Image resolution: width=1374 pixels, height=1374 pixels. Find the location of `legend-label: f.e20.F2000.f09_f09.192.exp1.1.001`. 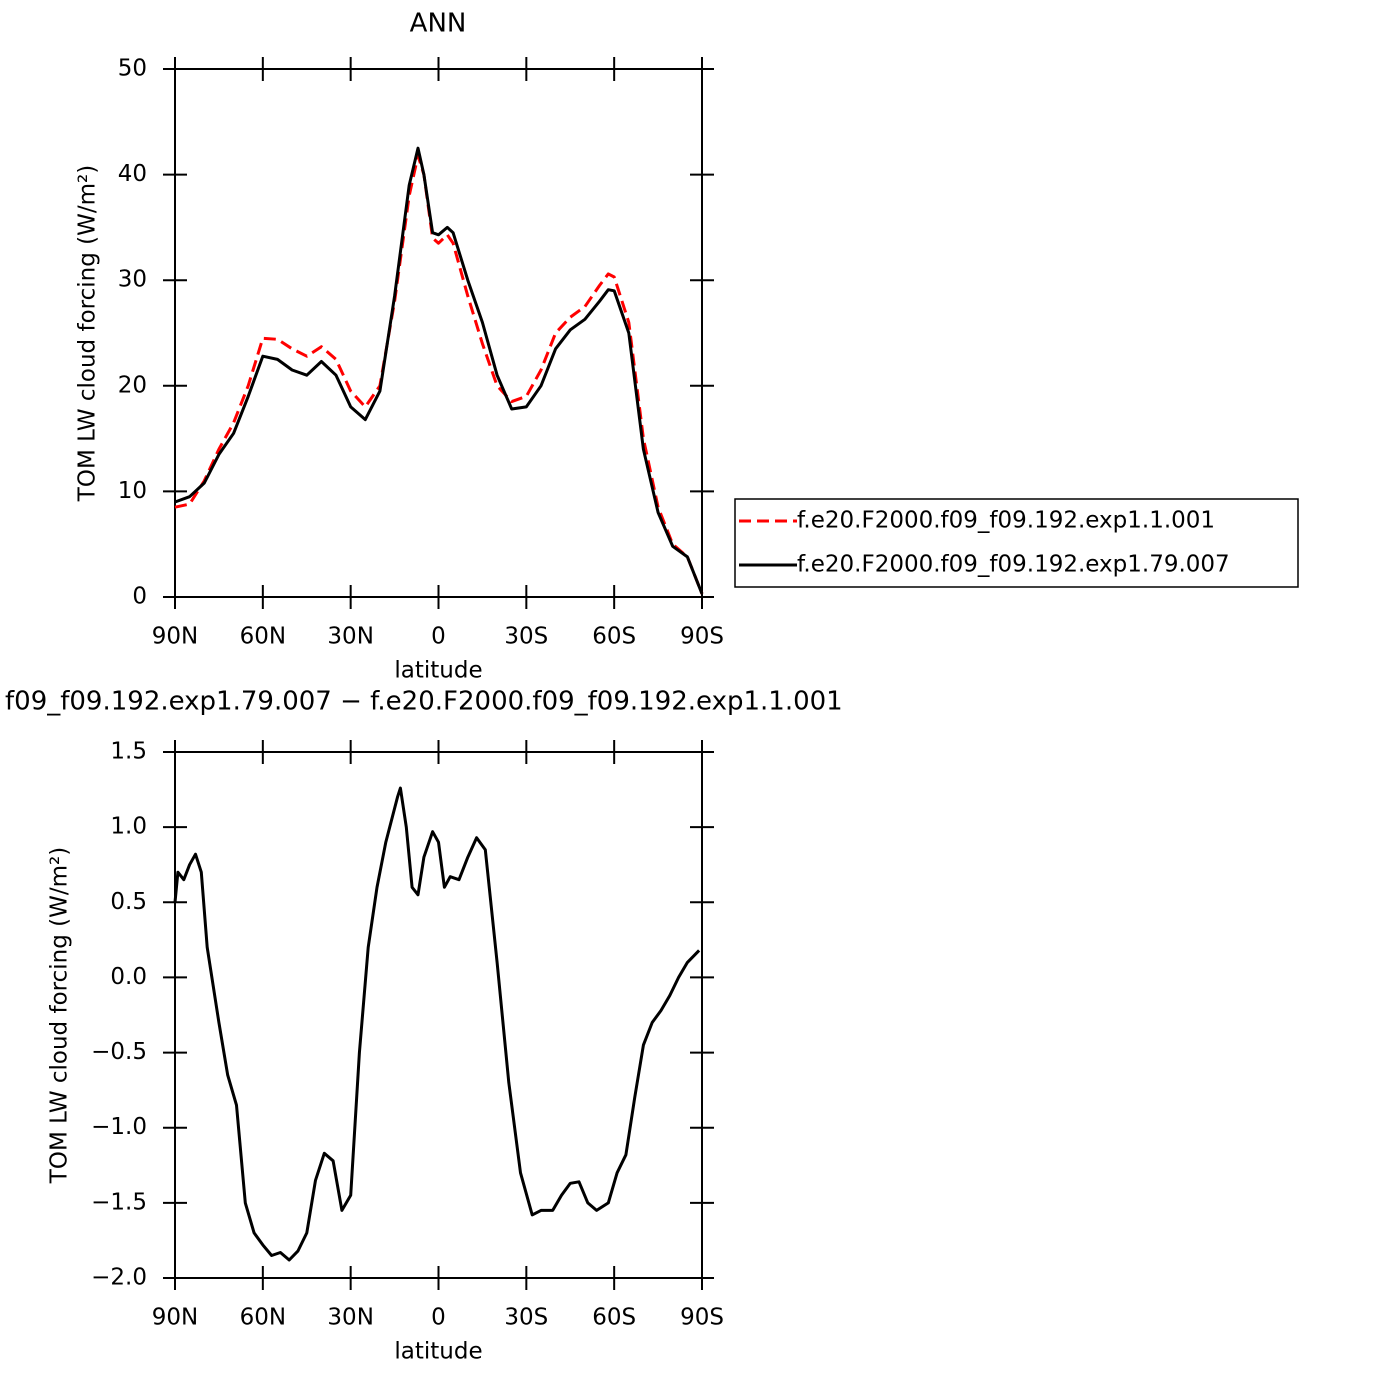

legend-label: f.e20.F2000.f09_f09.192.exp1.1.001 is located at coordinates (1006, 521).